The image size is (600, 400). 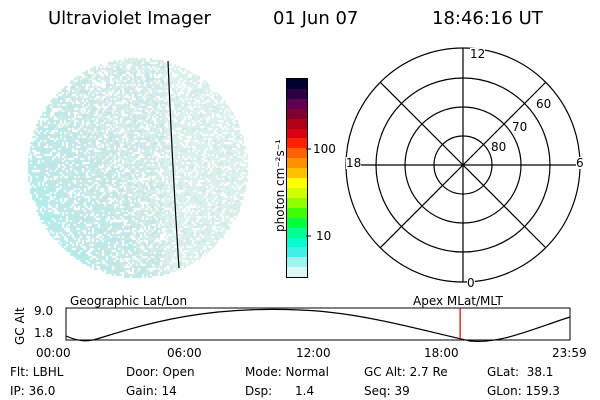 I want to click on timeline-x-tick-2359: 23:59, so click(x=569, y=353).